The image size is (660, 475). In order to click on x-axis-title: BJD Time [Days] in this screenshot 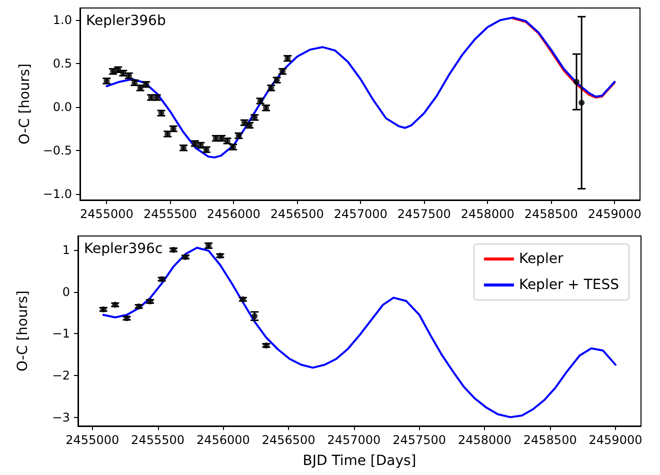, I will do `click(359, 461)`.